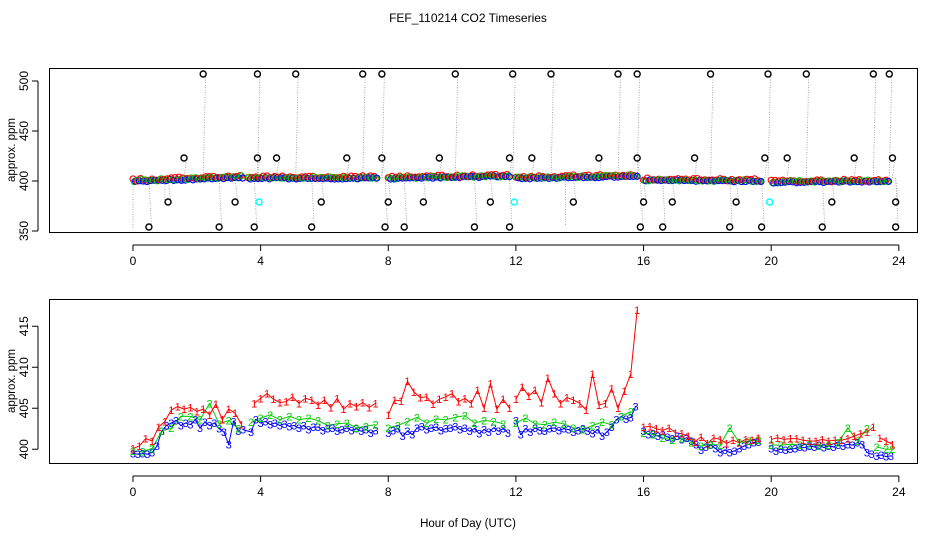 The image size is (936, 540). What do you see at coordinates (12, 381) in the screenshot?
I see `bottom-ylabel: approx. ppm` at bounding box center [12, 381].